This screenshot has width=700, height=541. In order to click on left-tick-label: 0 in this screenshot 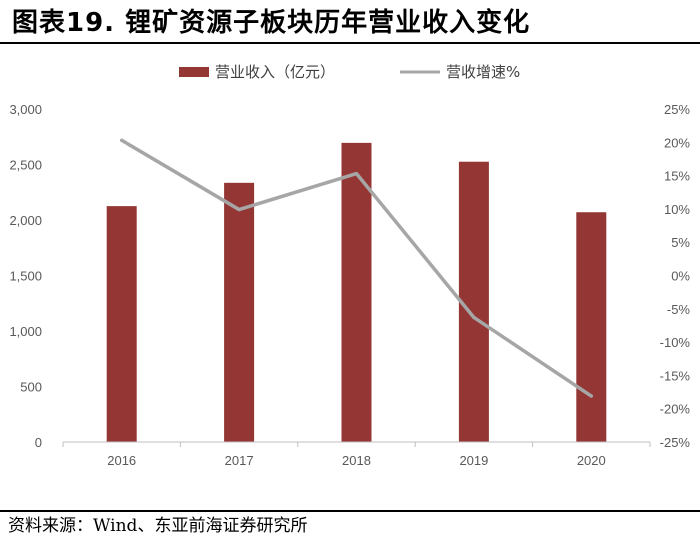, I will do `click(38, 442)`.